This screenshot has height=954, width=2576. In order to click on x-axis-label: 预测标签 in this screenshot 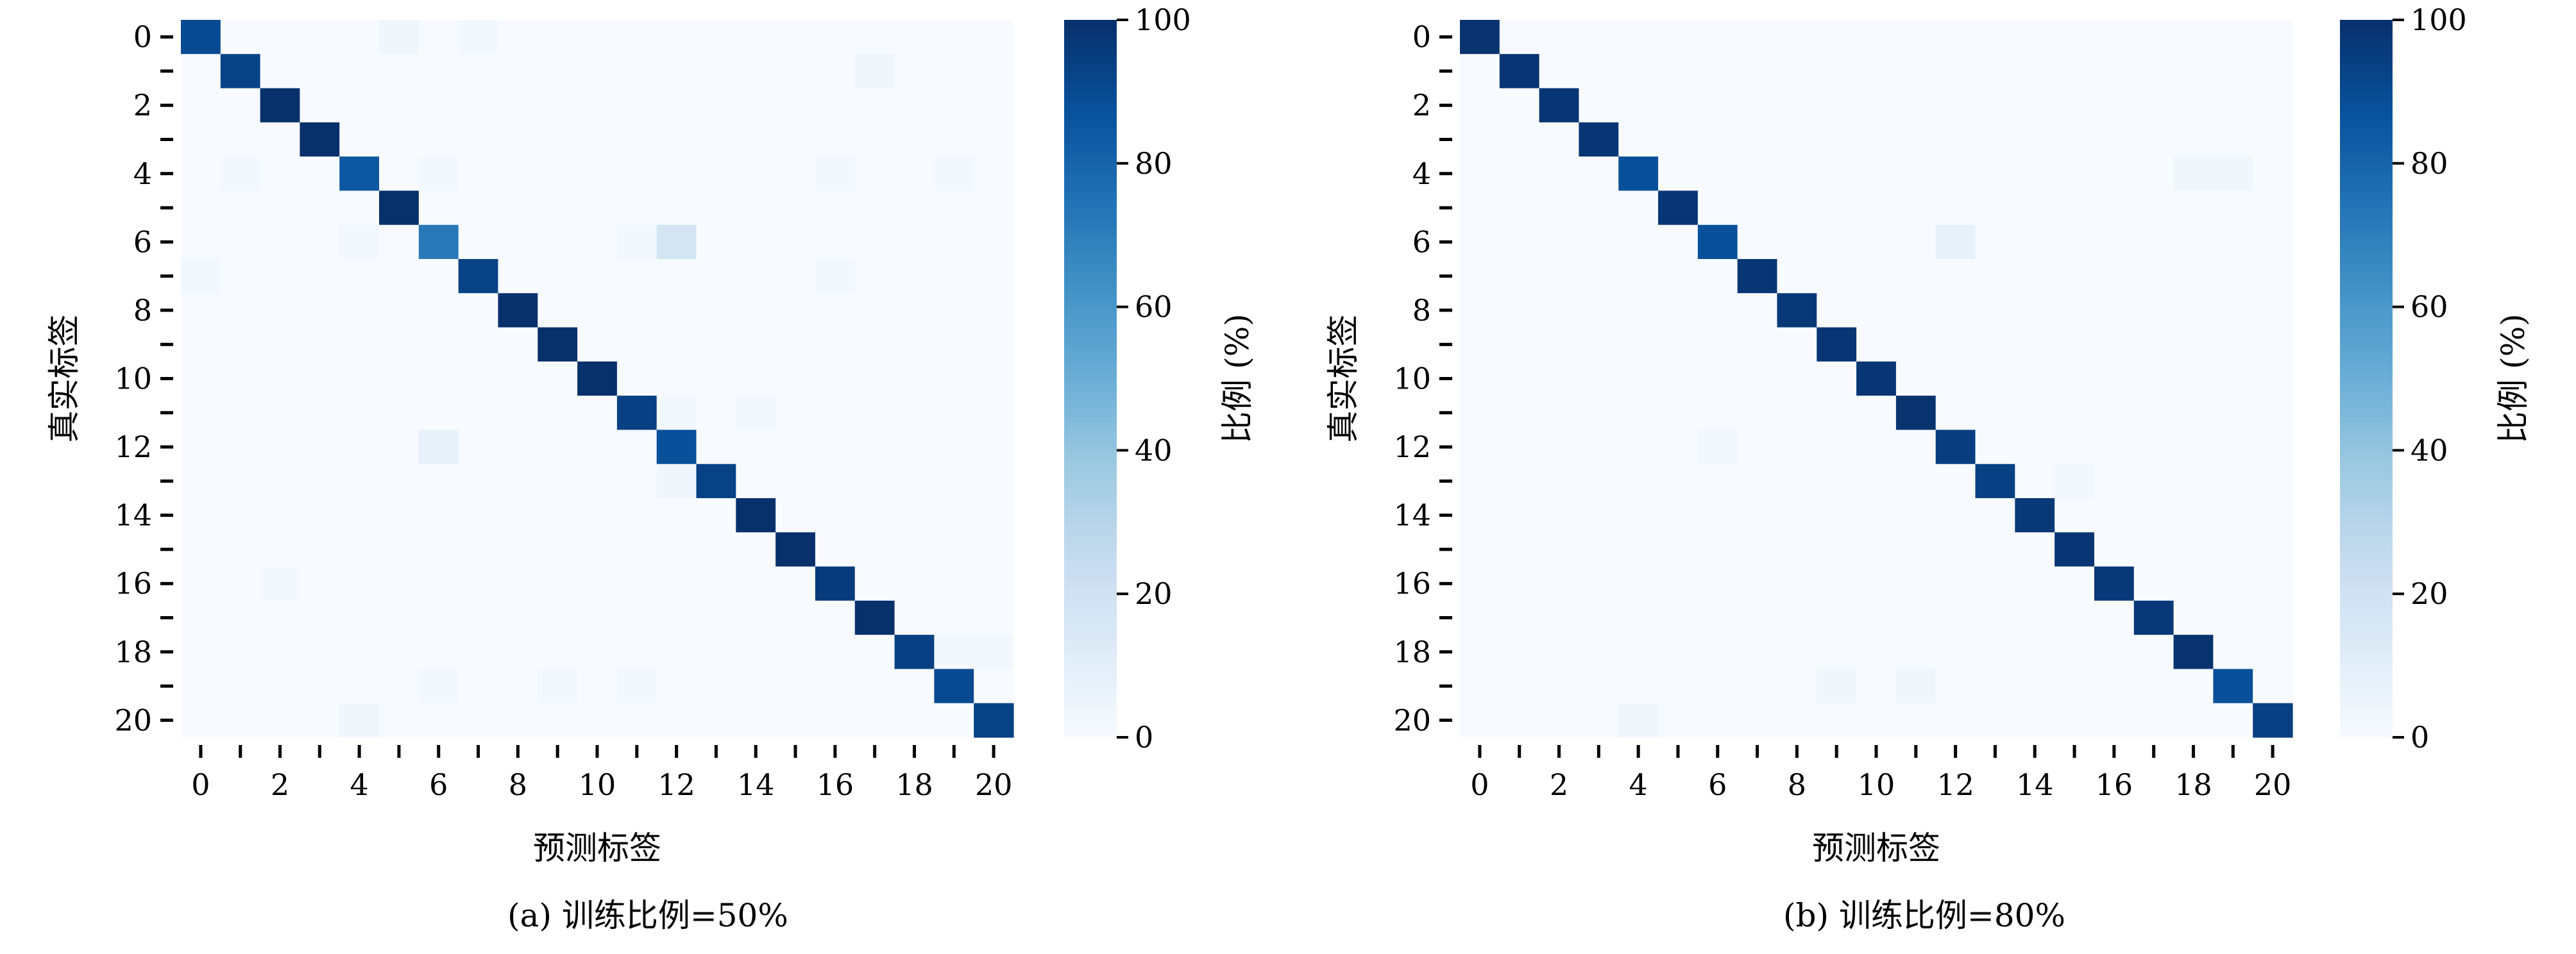, I will do `click(1876, 849)`.